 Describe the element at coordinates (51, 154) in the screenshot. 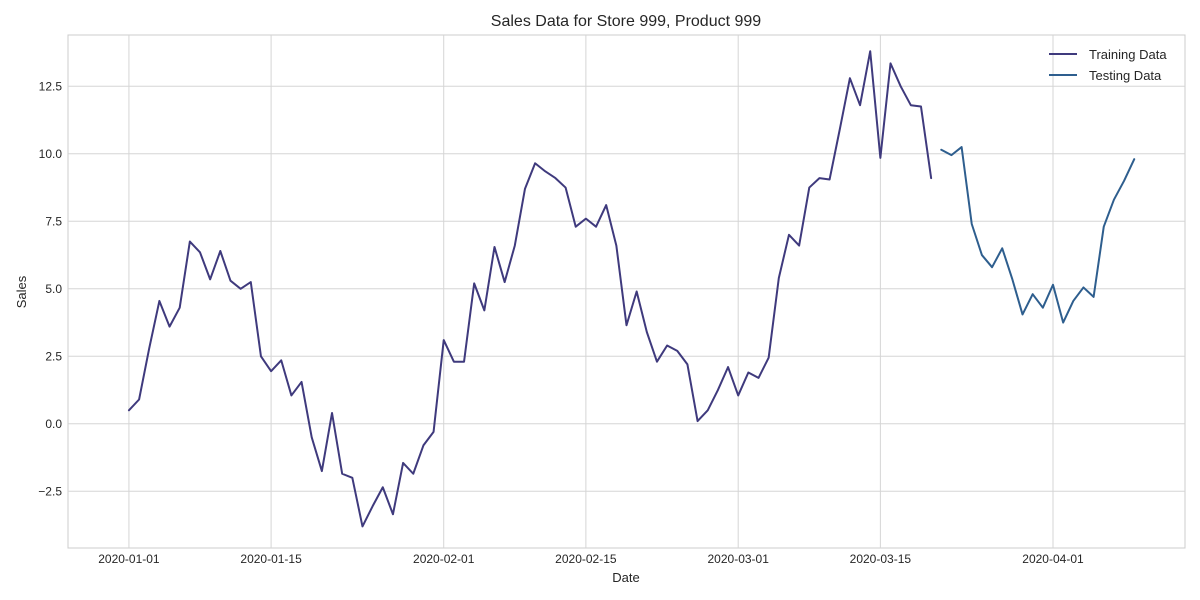

I see `y-tick-label: 10.0` at that location.